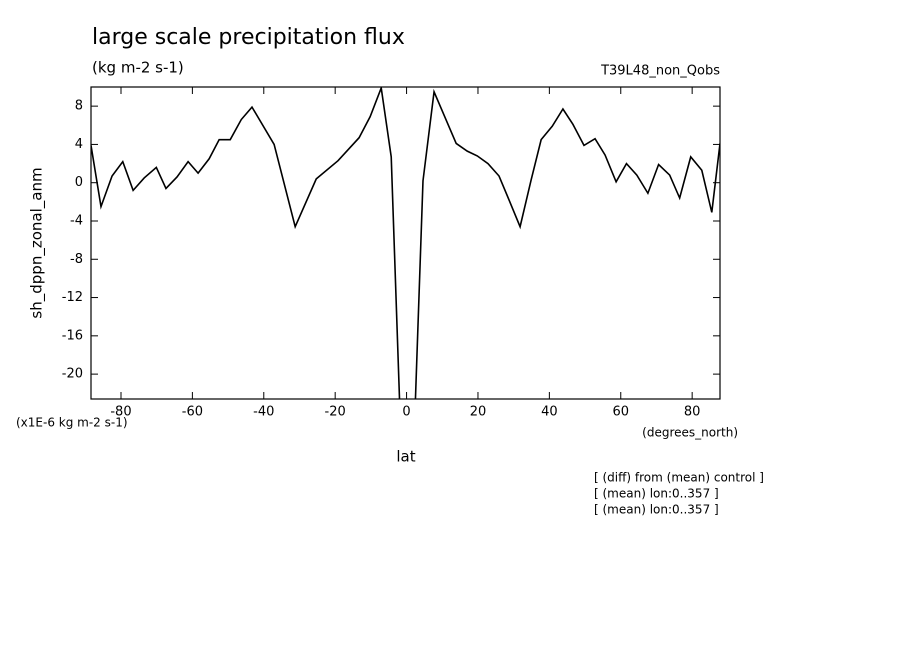  I want to click on chart-title: large scale precipitation flux, so click(248, 37).